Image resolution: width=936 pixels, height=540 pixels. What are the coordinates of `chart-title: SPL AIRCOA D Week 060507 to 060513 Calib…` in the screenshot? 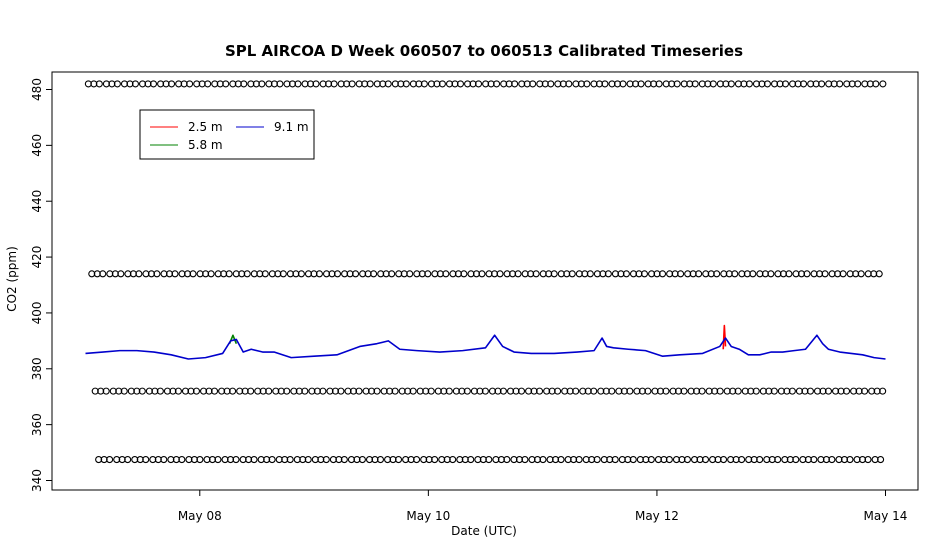 It's located at (484, 51).